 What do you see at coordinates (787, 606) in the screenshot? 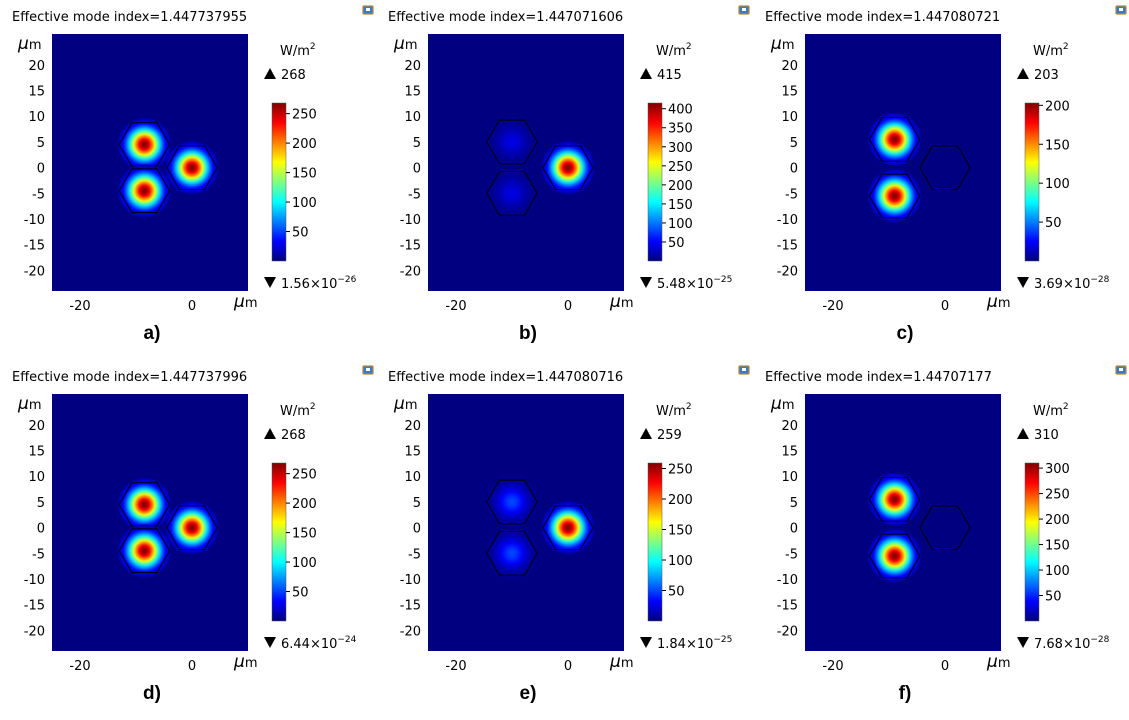
I see `y-tick-label: -15` at bounding box center [787, 606].